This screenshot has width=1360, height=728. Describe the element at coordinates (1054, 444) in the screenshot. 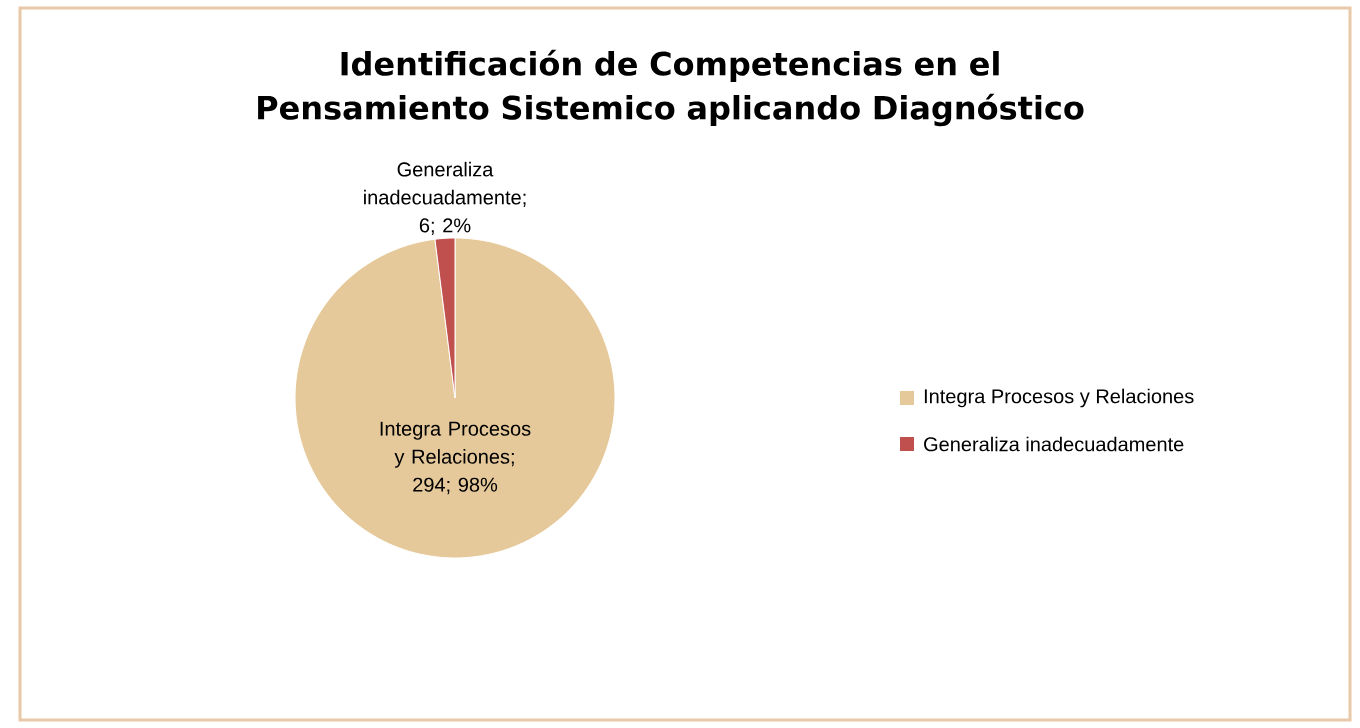

I see `legend-label: Generaliza inadecuadamente` at that location.